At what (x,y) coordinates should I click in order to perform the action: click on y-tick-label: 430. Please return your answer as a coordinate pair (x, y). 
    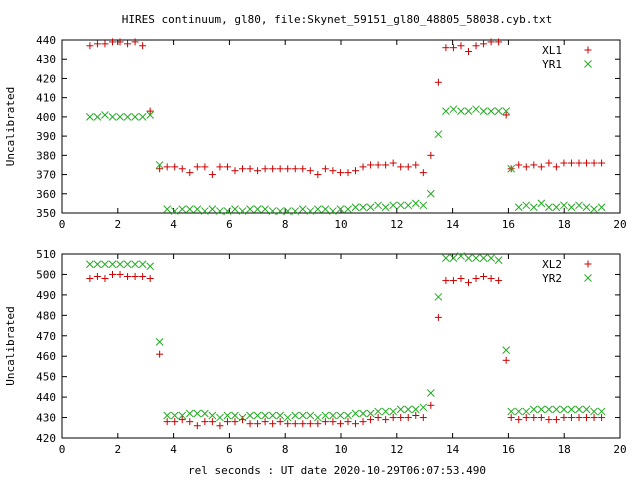
    Looking at the image, I should click on (46, 59).